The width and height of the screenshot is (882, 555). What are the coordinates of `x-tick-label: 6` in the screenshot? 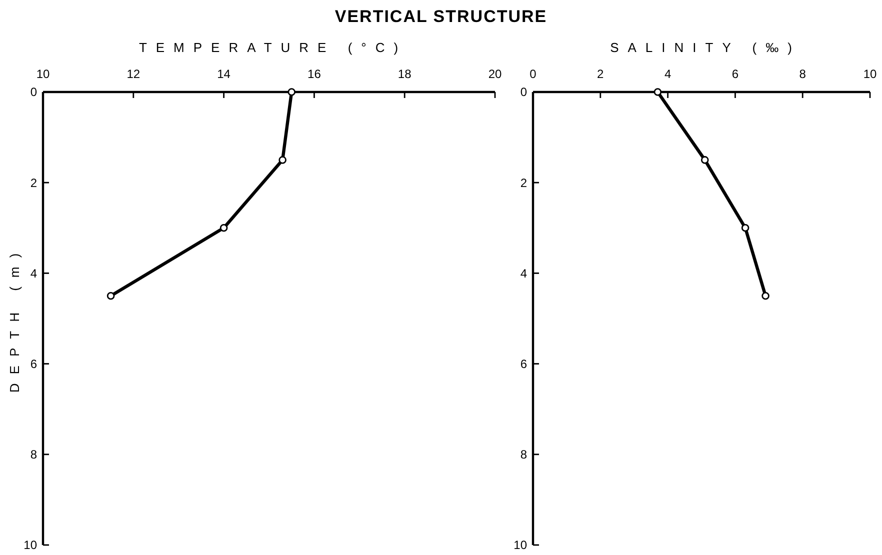 It's located at (735, 74).